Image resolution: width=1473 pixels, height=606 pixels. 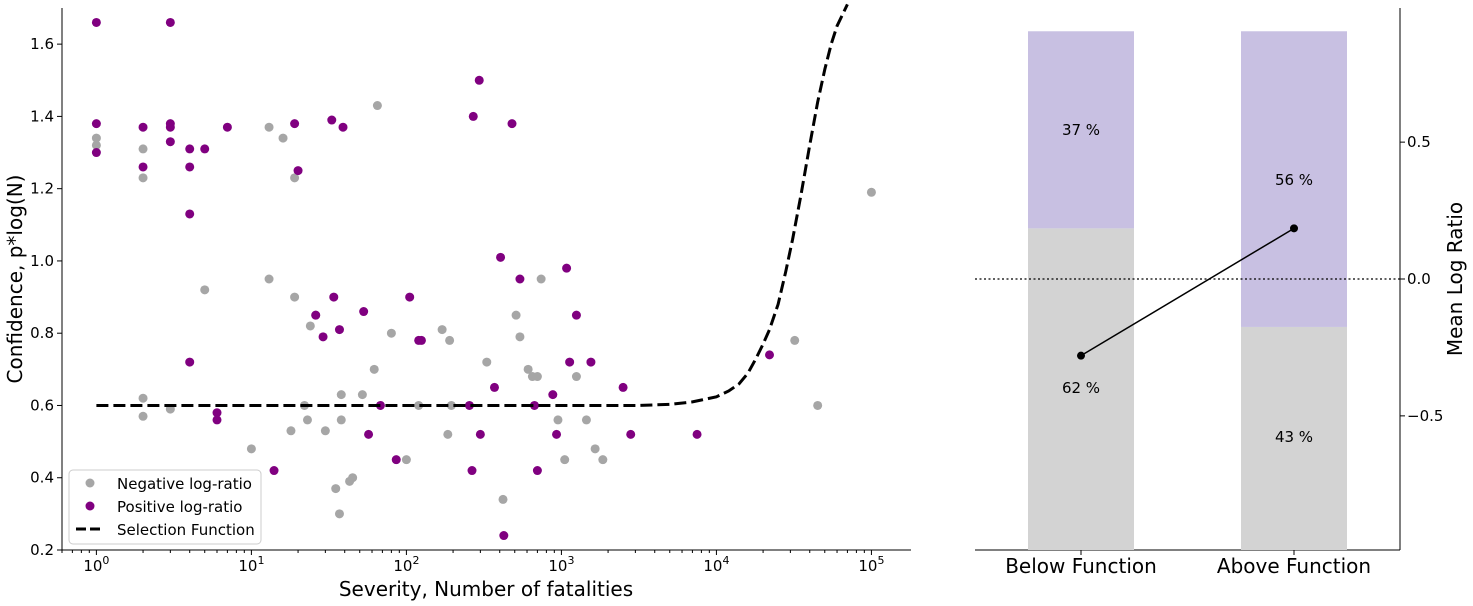 I want to click on below-function-upper-percent: 37 %, so click(x=1081, y=130).